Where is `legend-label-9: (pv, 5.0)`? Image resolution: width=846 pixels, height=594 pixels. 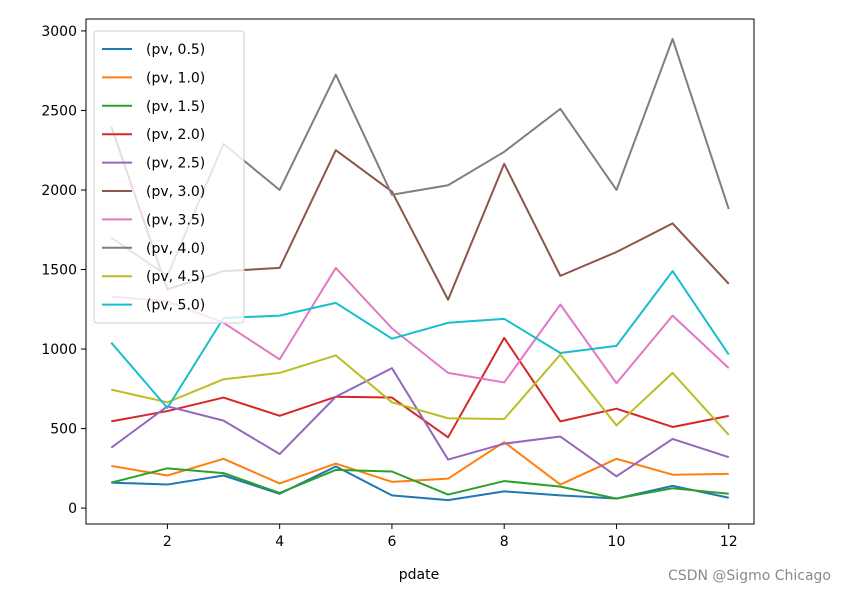
legend-label-9: (pv, 5.0) is located at coordinates (175, 306).